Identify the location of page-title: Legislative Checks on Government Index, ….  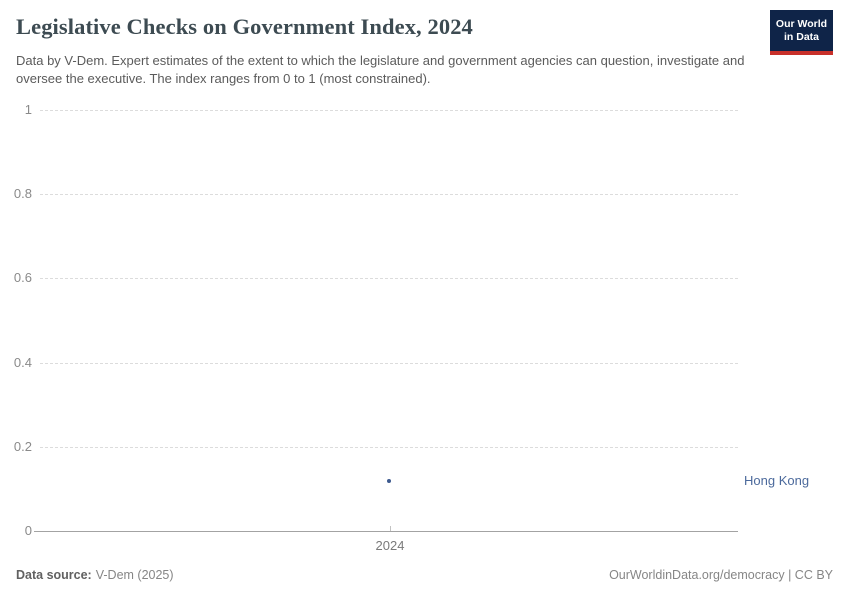
(244, 26).